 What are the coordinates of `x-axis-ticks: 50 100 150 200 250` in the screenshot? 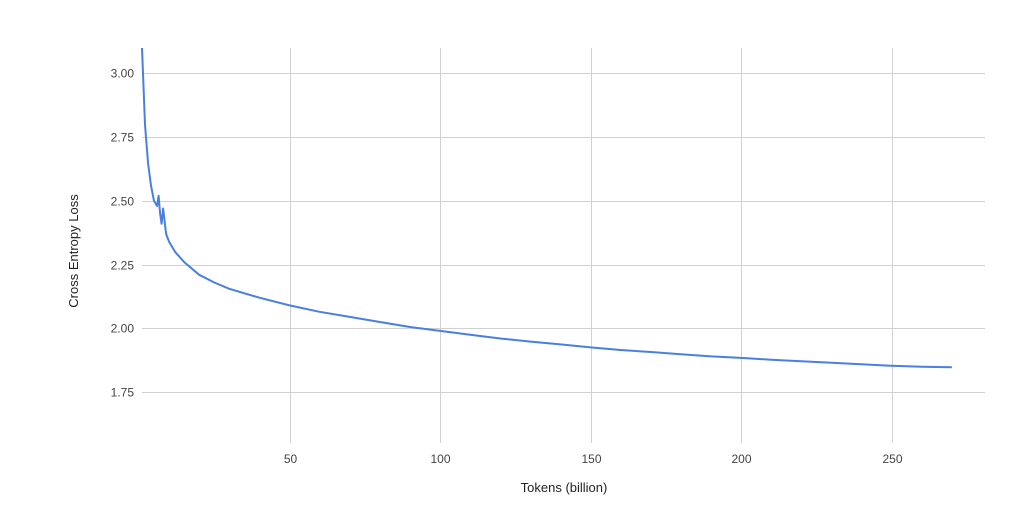 It's located at (593, 459).